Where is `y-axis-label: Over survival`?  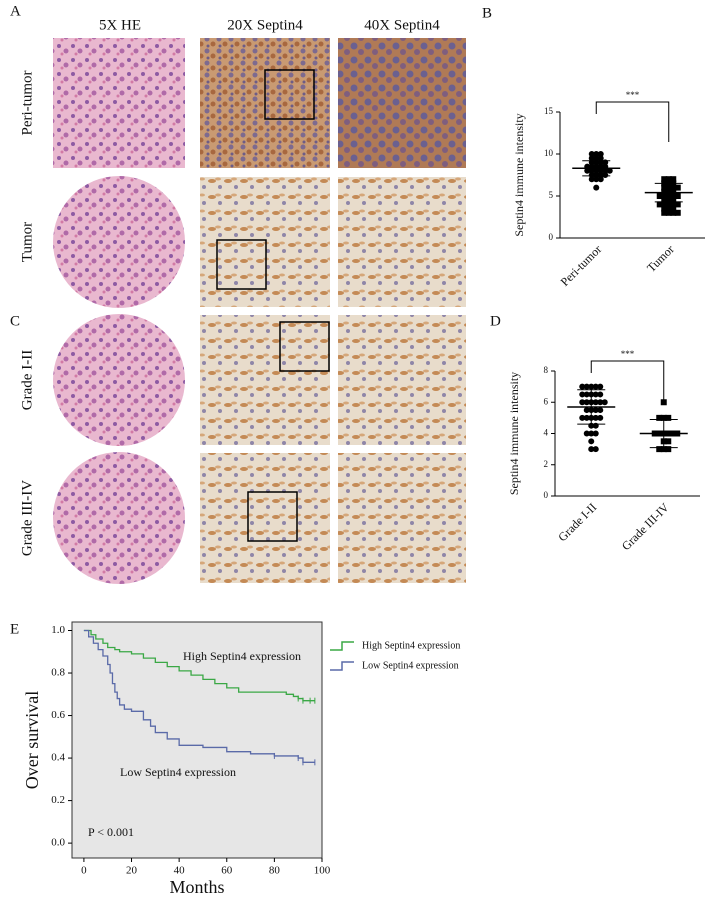
y-axis-label: Over survival is located at coordinates (32, 740).